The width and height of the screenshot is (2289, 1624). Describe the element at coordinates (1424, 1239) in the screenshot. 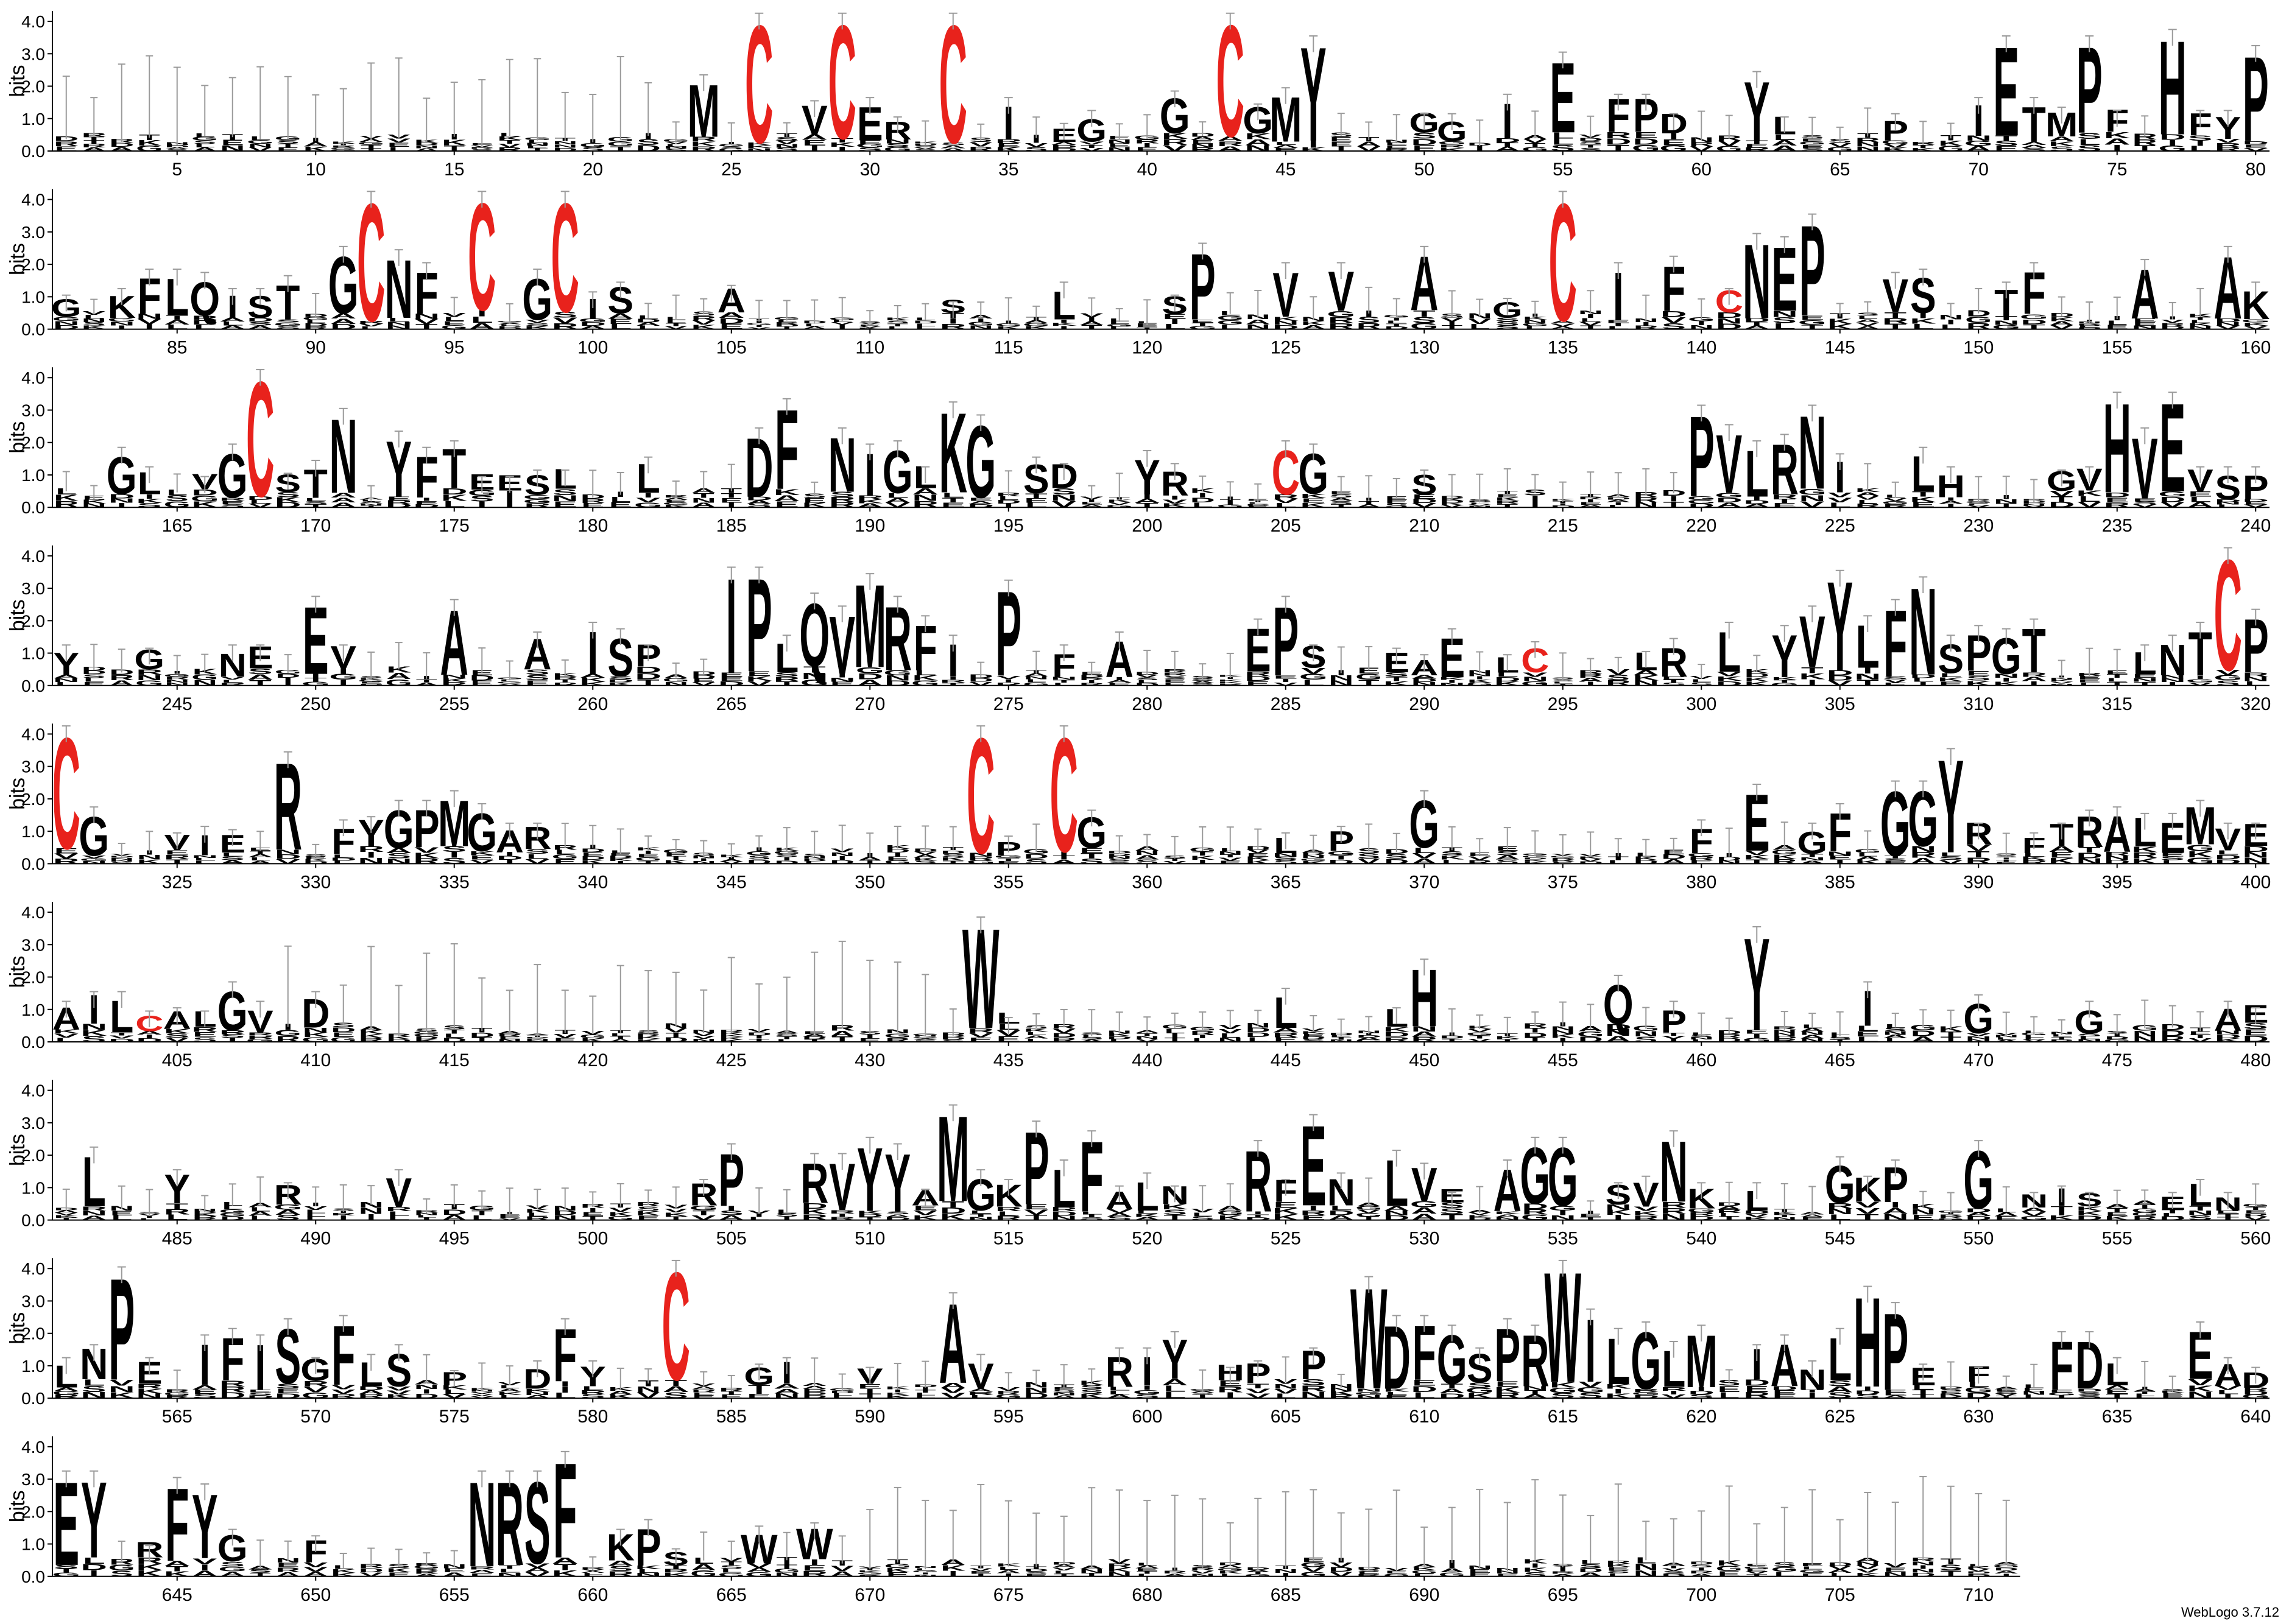

I see `x-tick-label: 530` at that location.